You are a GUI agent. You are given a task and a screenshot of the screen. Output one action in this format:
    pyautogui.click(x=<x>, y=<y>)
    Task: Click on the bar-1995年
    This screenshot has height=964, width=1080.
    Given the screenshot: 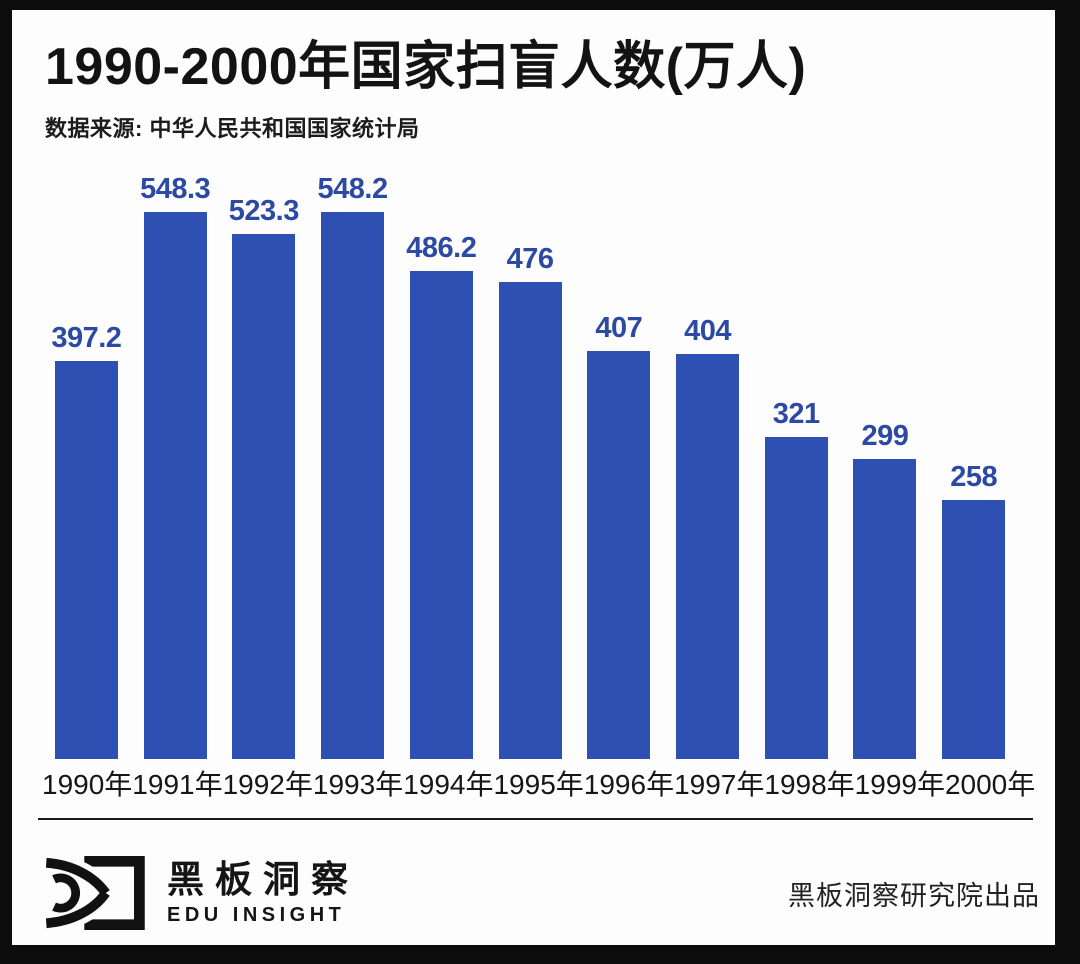 What is the action you would take?
    pyautogui.click(x=530, y=520)
    